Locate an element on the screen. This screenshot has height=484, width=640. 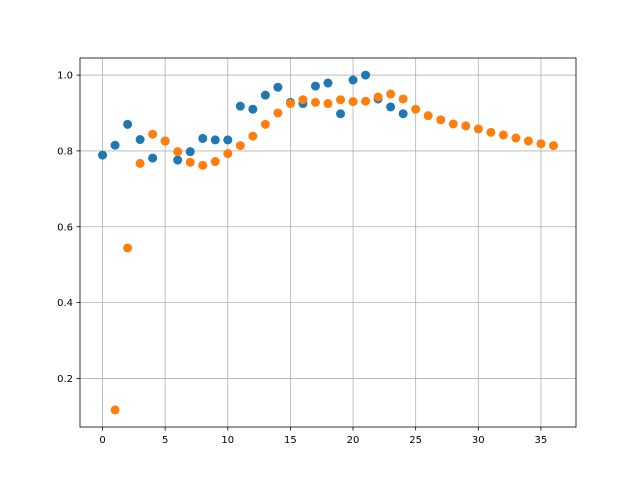
x-tick-label: 25 is located at coordinates (415, 440).